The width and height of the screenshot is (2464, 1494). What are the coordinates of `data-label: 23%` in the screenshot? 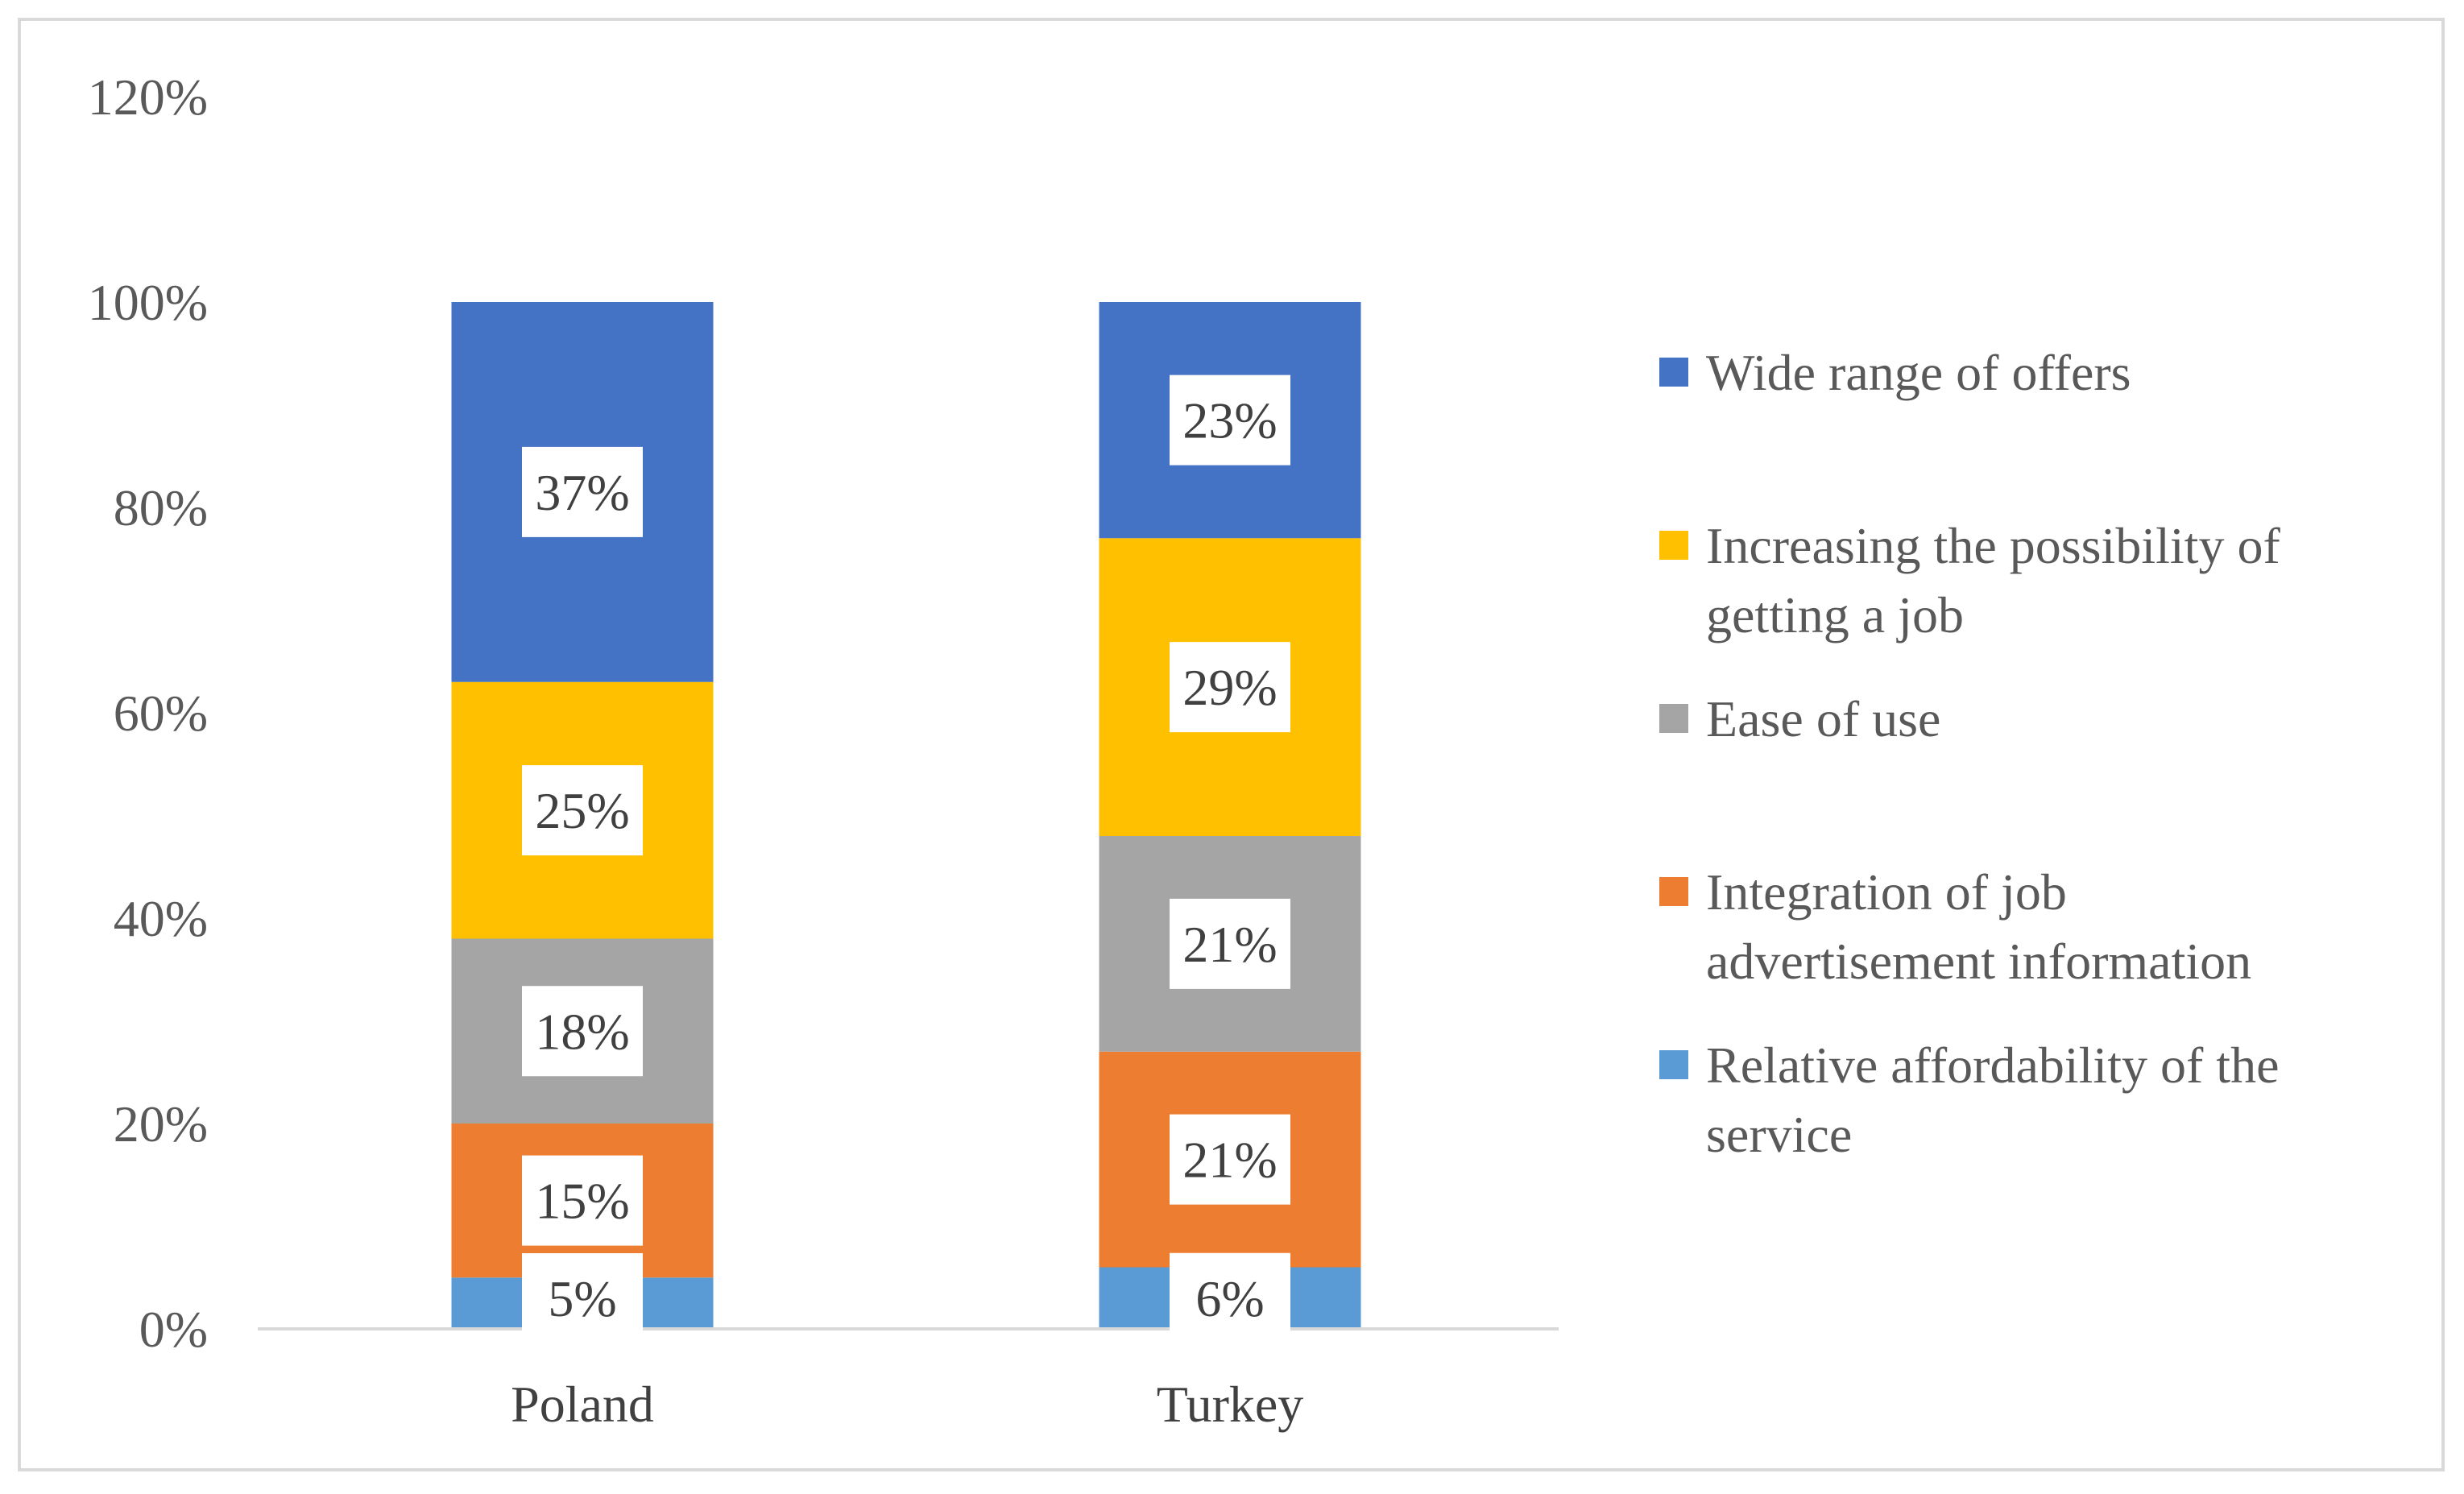 It's located at (1229, 420).